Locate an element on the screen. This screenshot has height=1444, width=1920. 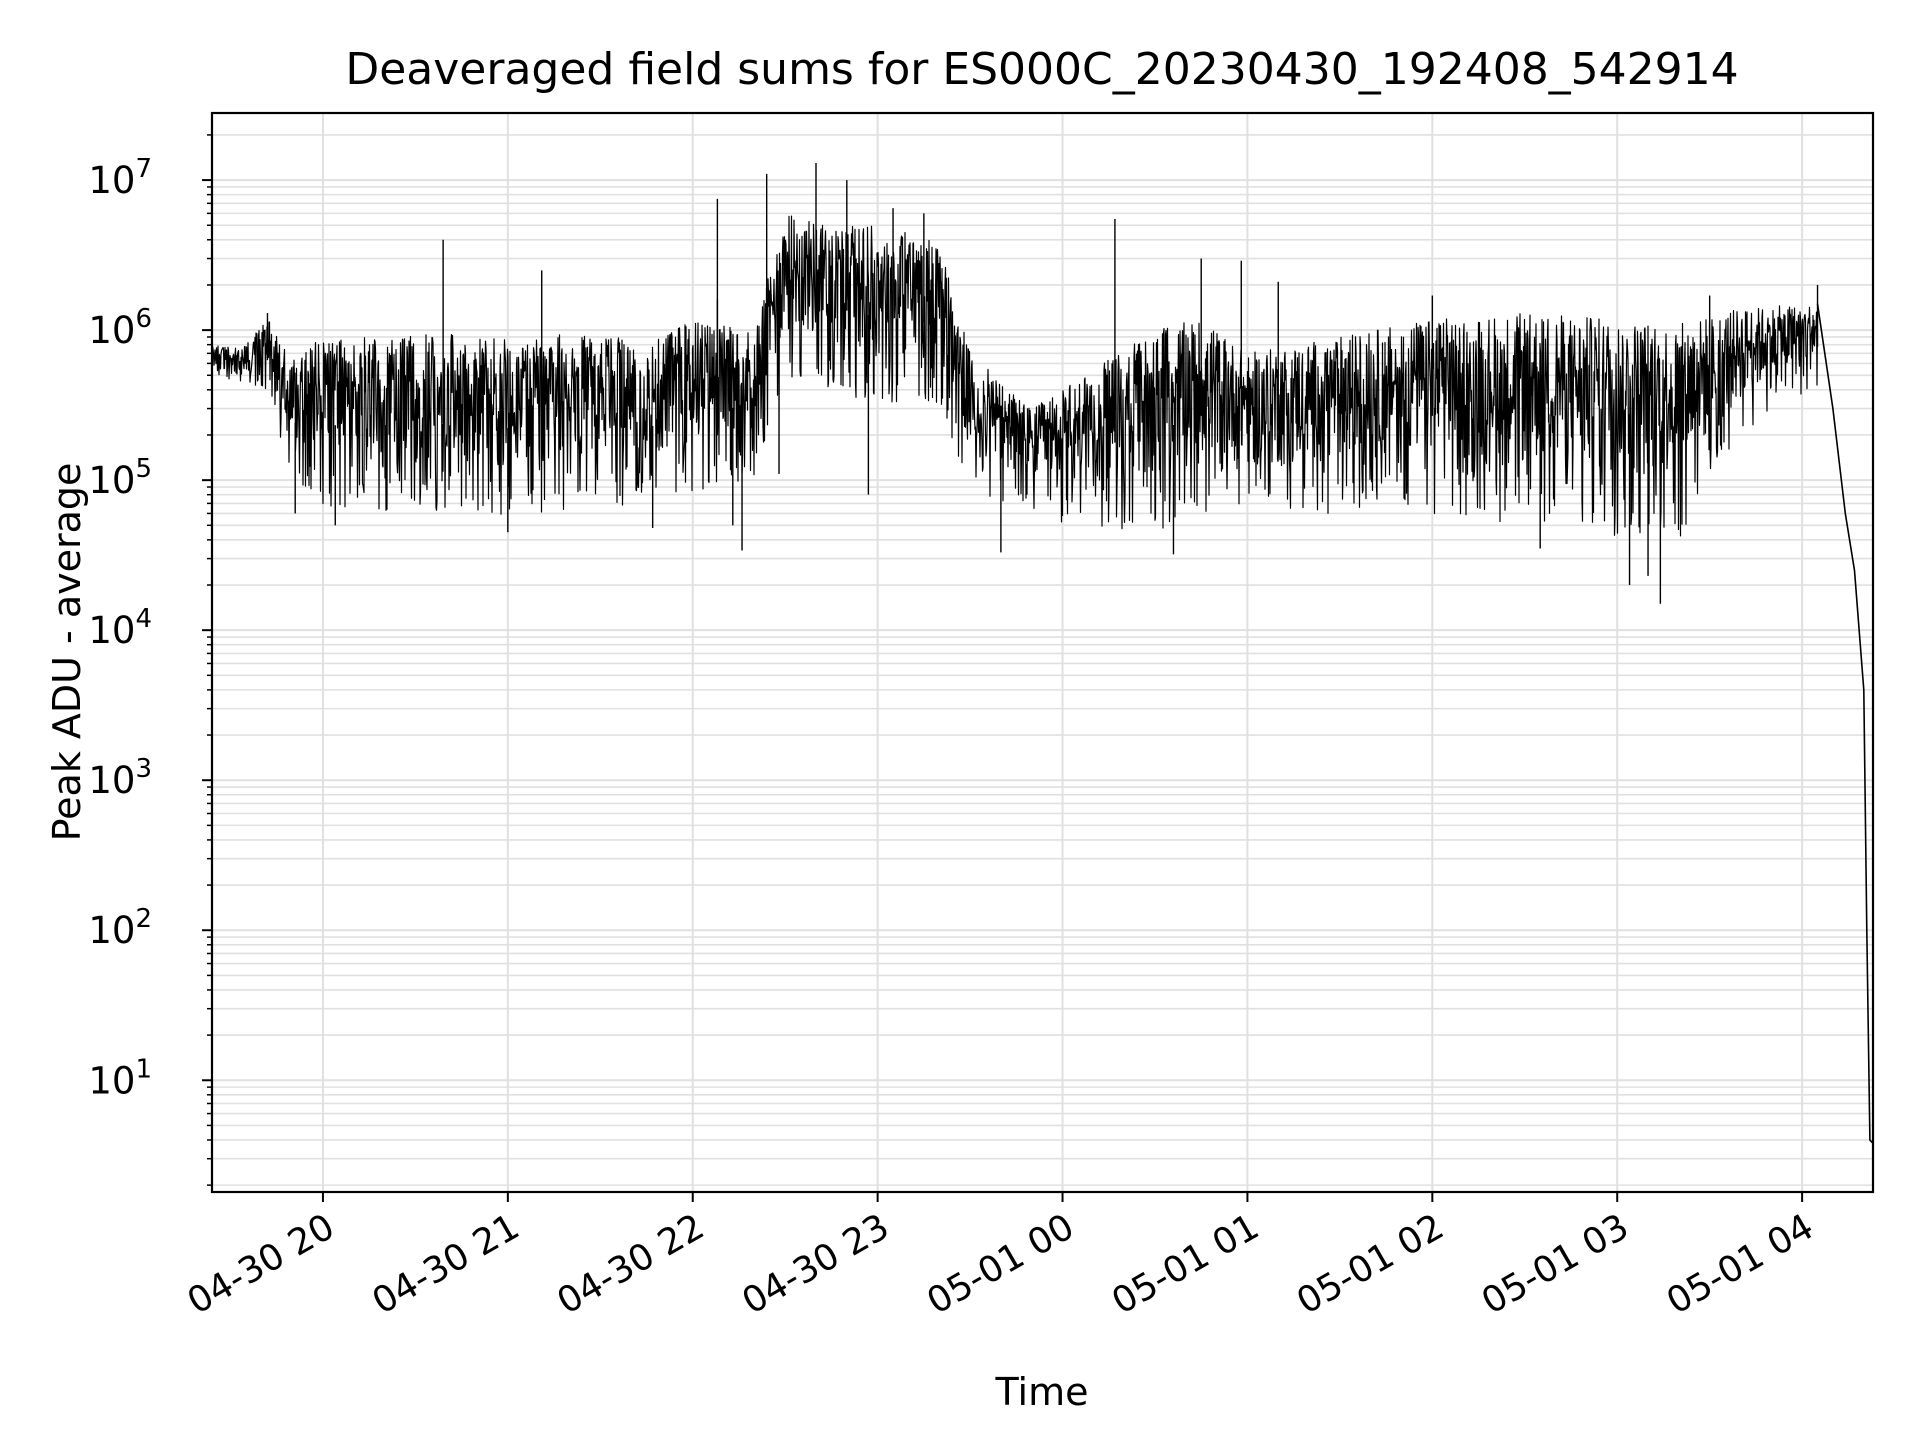
y-tick-label: 102 is located at coordinates (120, 928).